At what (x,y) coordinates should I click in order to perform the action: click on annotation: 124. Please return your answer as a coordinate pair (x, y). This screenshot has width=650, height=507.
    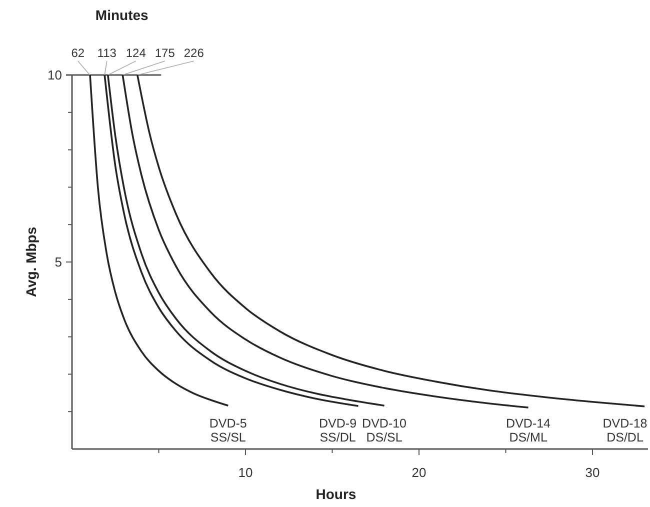
    Looking at the image, I should click on (136, 53).